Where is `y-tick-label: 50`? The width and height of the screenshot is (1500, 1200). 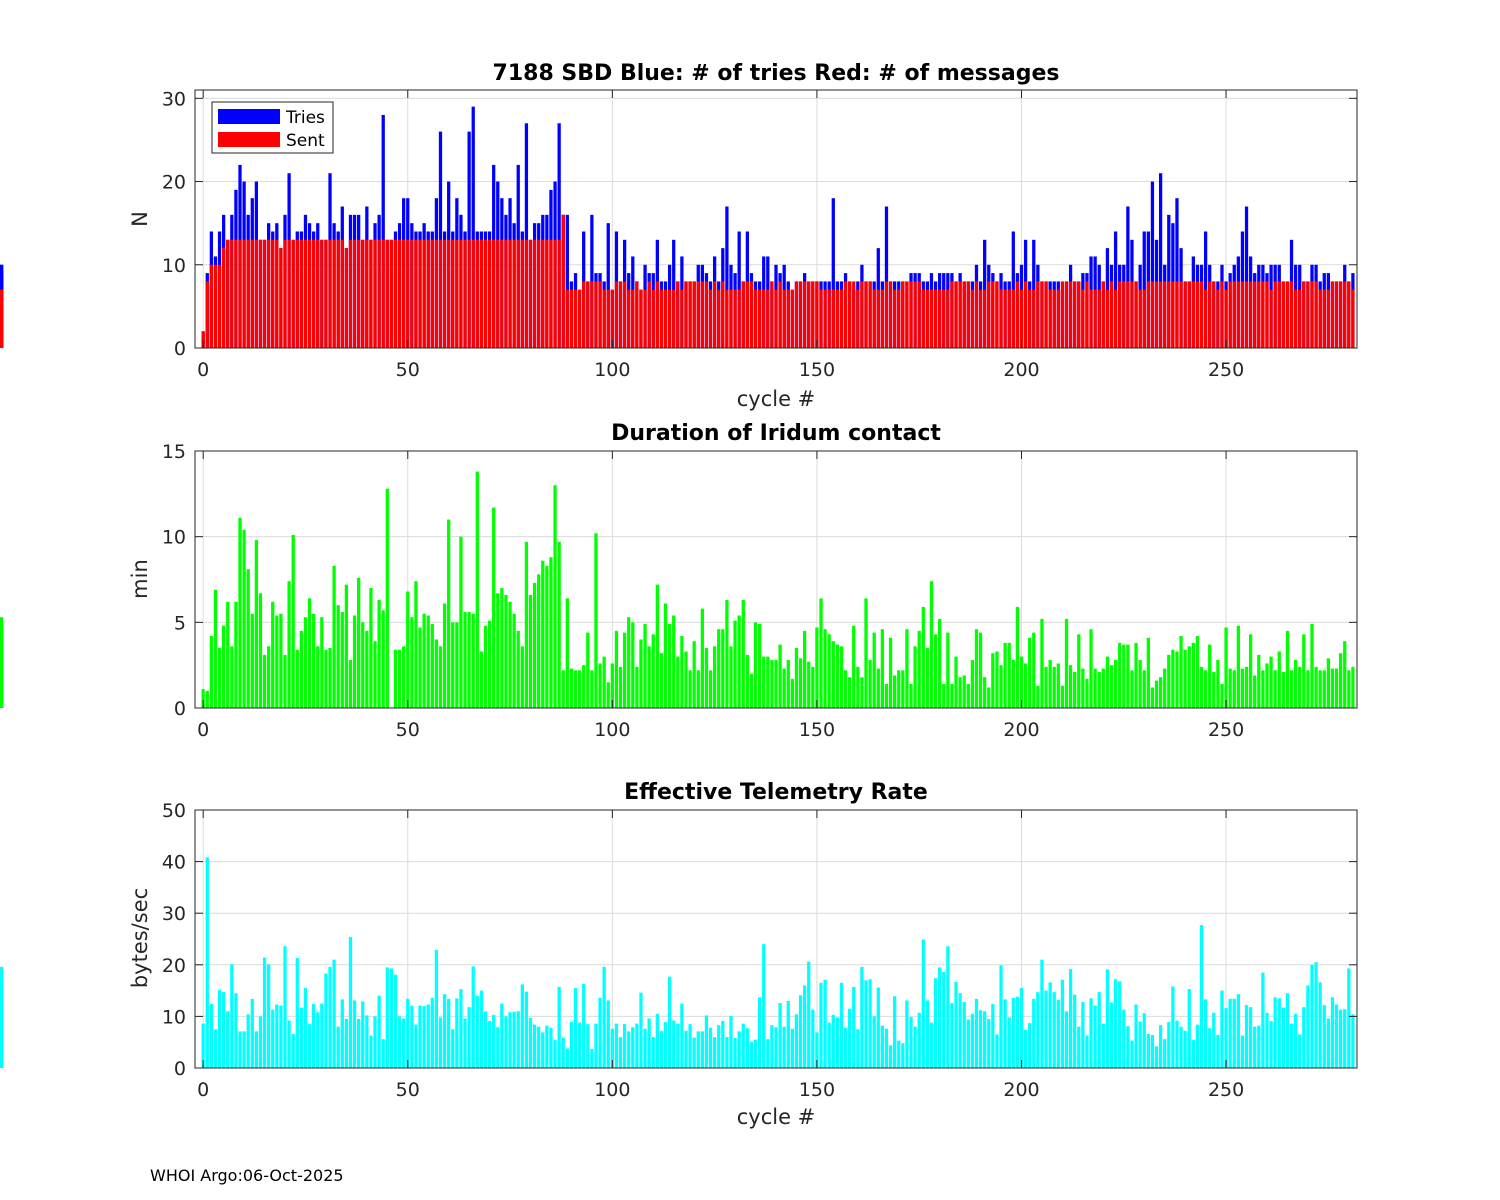 y-tick-label: 50 is located at coordinates (174, 811).